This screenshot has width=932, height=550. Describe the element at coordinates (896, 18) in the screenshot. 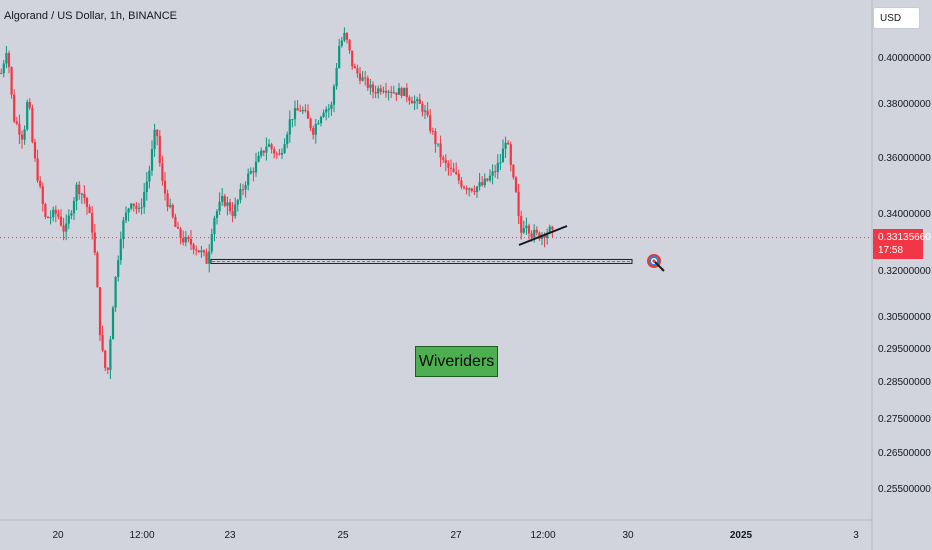

I see `currency-button: USD` at that location.